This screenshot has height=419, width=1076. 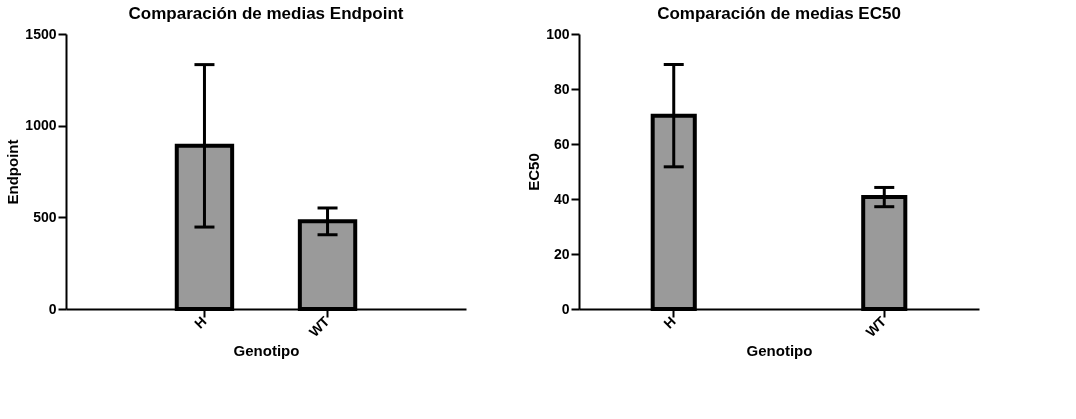 What do you see at coordinates (45, 216) in the screenshot?
I see `y-tick-label: 500` at bounding box center [45, 216].